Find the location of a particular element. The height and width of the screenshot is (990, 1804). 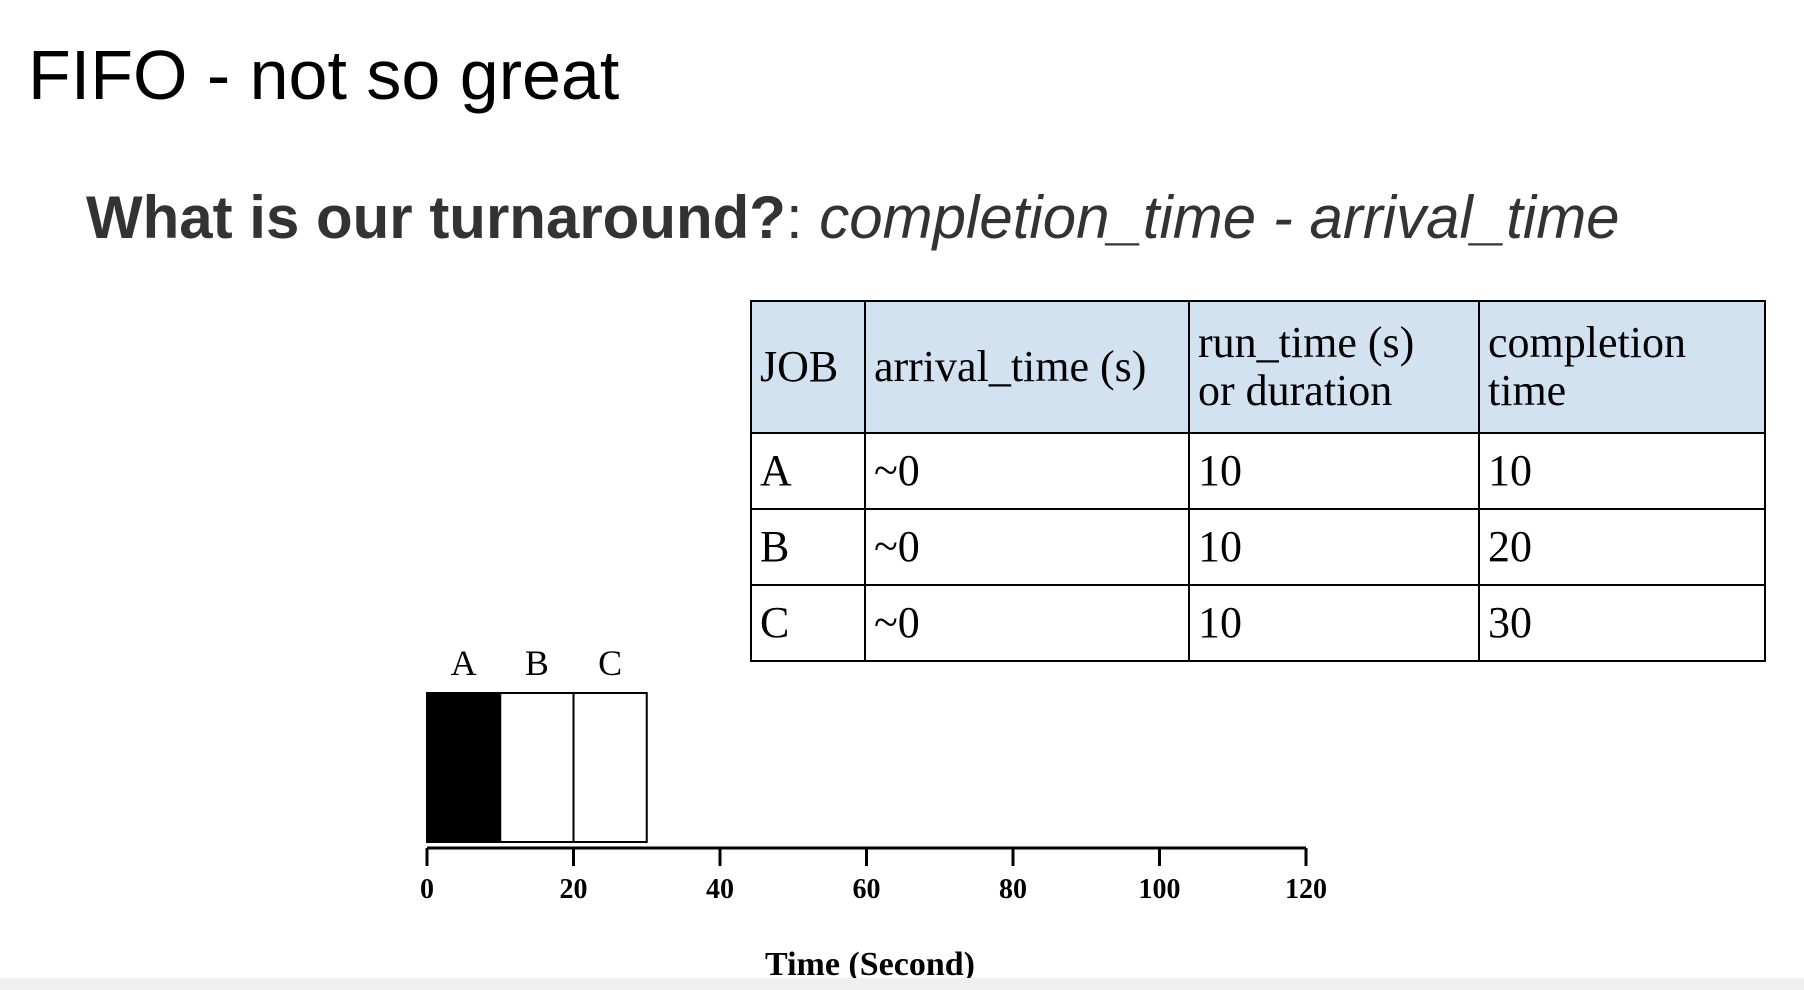

x-axis-title: Time (Second) is located at coordinates (870, 962).